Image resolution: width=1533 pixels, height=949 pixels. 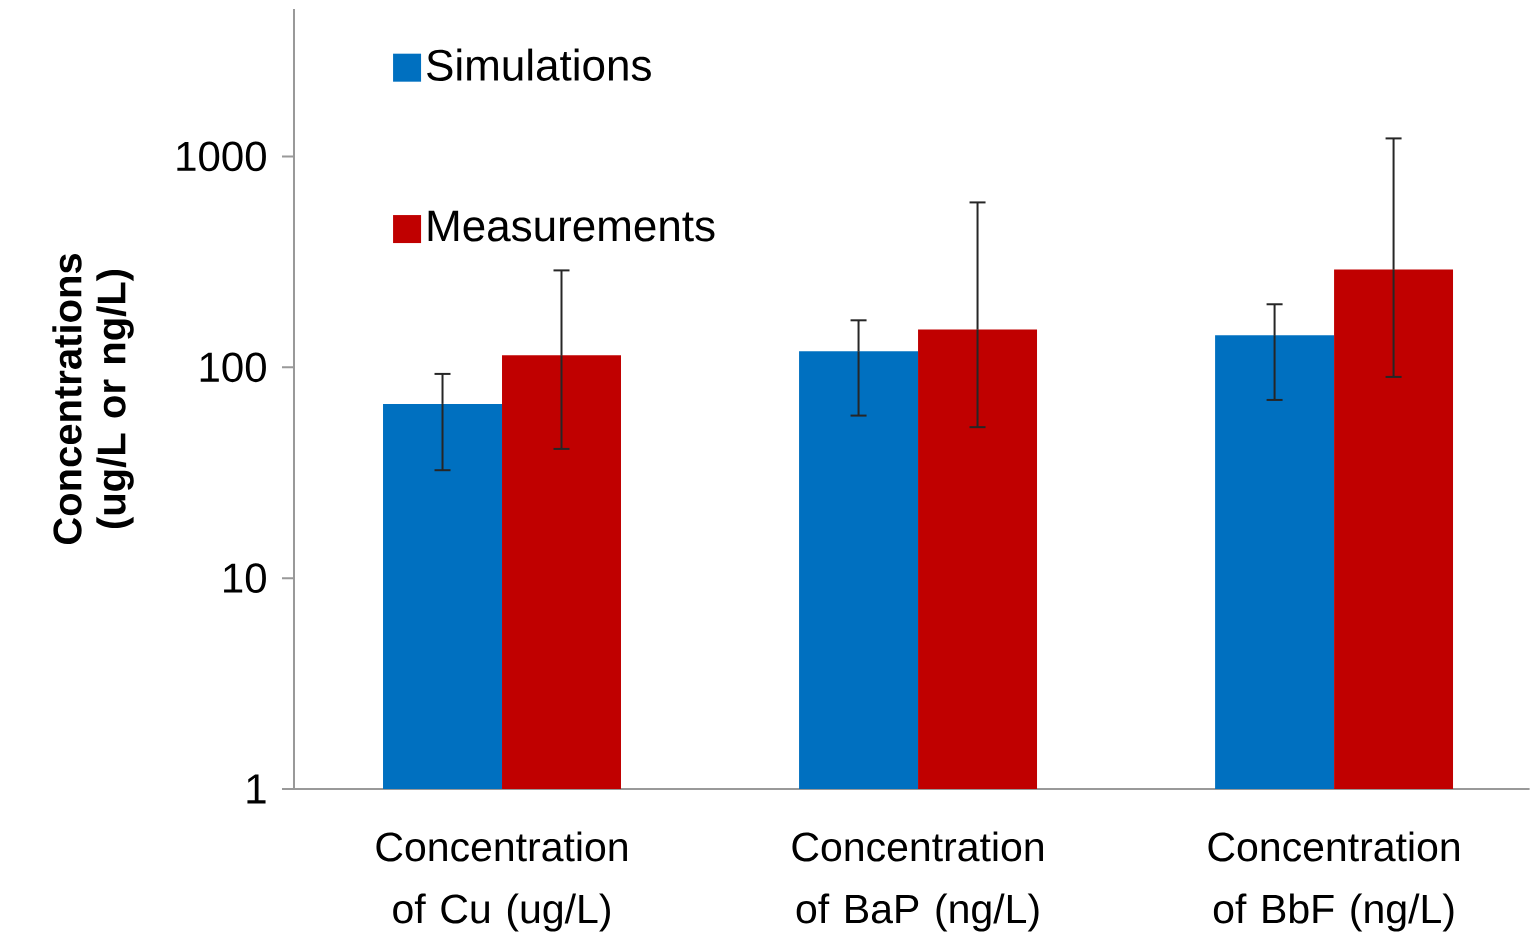 I want to click on x-tick-label: Concentration of BaP (ng/L), so click(x=917, y=881).